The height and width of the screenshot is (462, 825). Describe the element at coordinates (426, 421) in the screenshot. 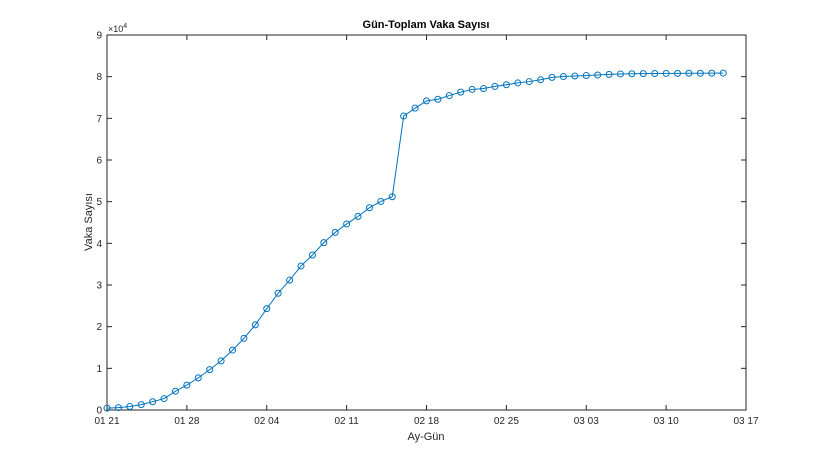

I see `x-tick-label: 02 18` at that location.